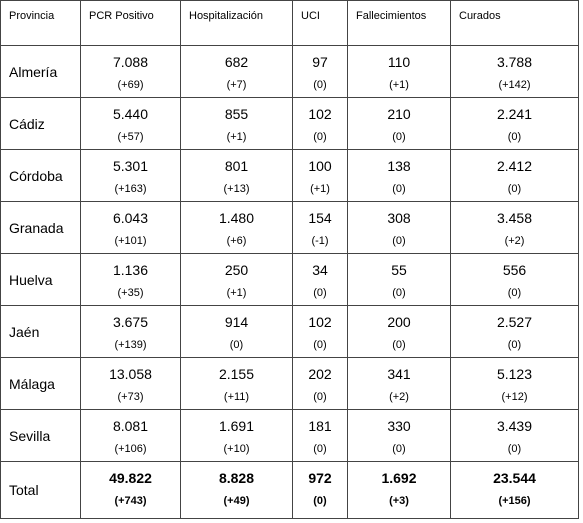 Image resolution: width=583 pixels, height=523 pixels. Describe the element at coordinates (399, 501) in the screenshot. I see `change: (+3)` at that location.